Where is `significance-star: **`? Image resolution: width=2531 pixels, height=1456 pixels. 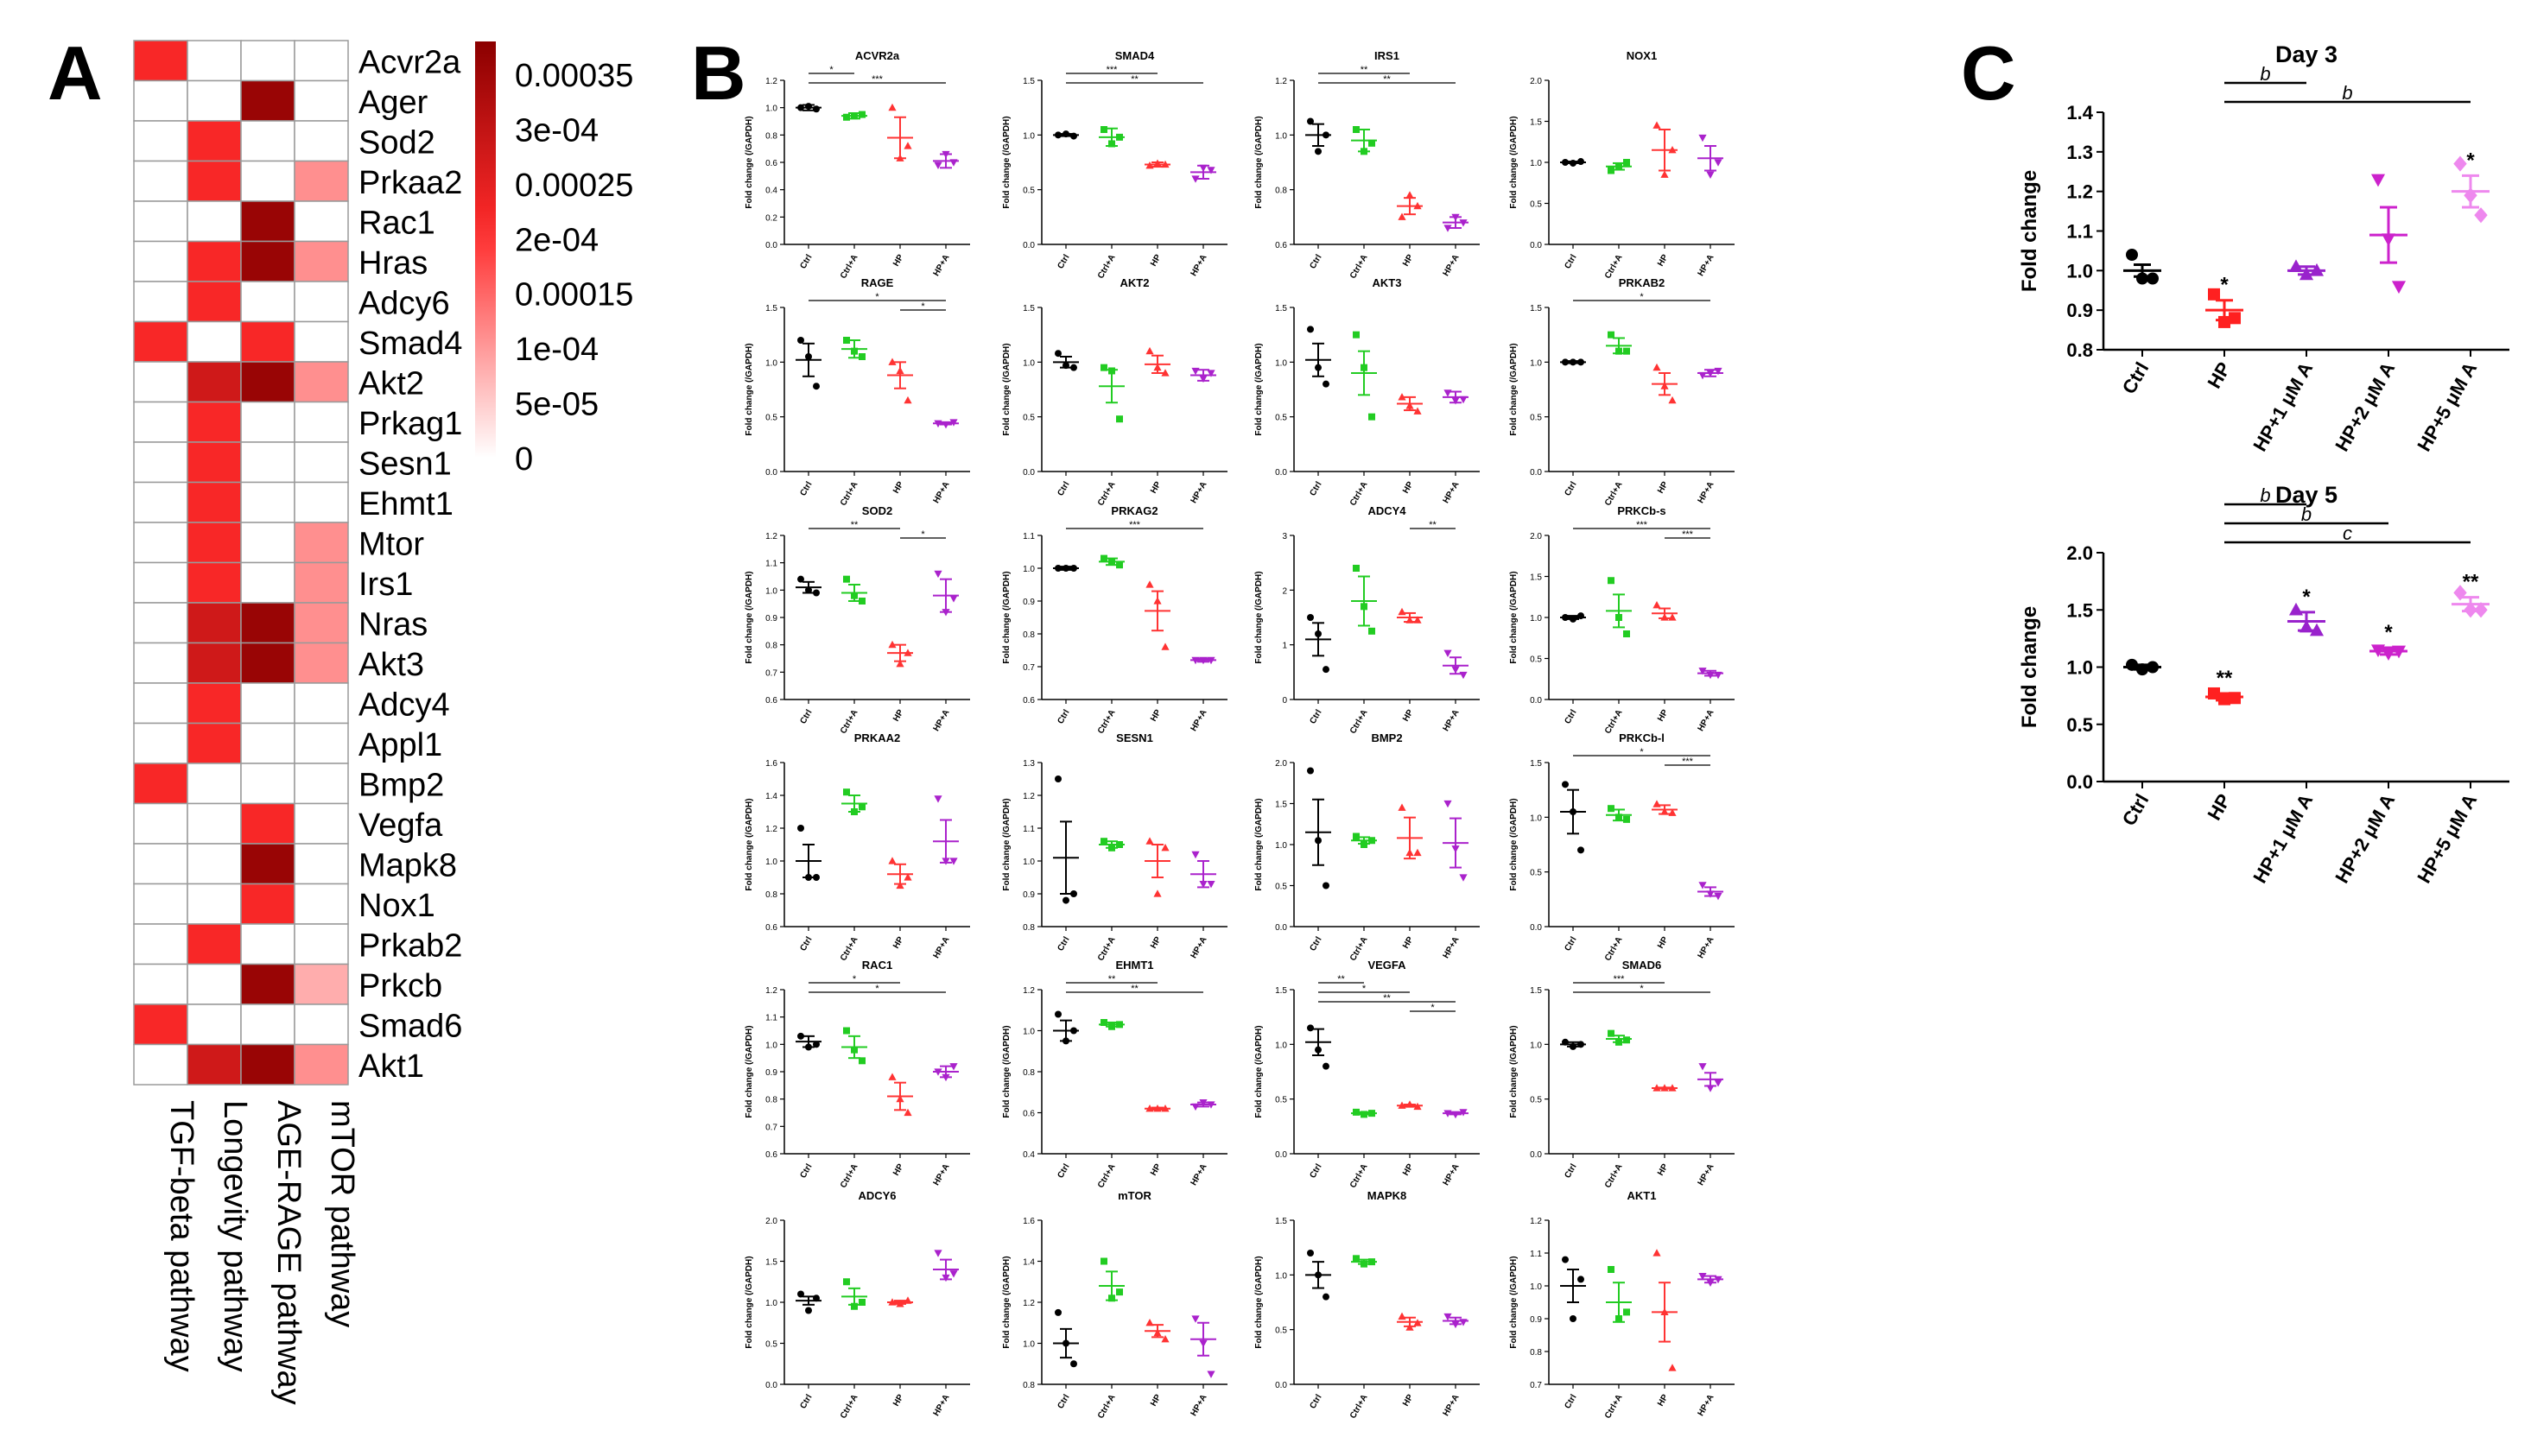
significance-star: ** is located at coordinates (2225, 679).